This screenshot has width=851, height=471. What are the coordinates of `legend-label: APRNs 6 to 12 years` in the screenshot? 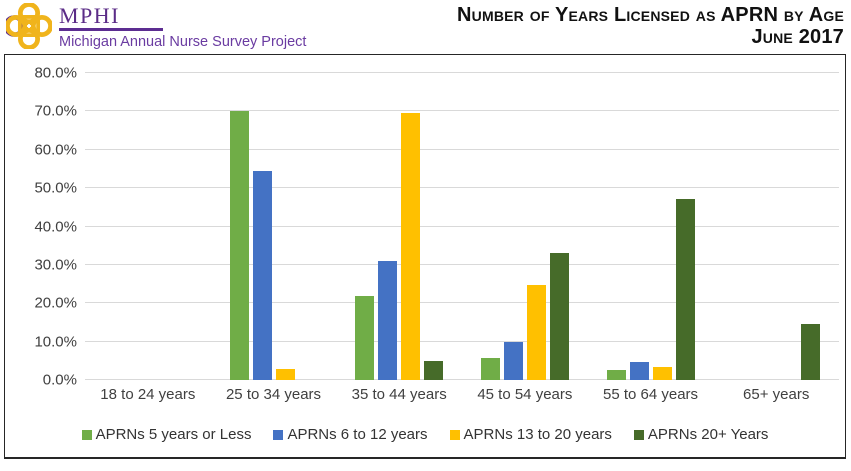 It's located at (357, 434).